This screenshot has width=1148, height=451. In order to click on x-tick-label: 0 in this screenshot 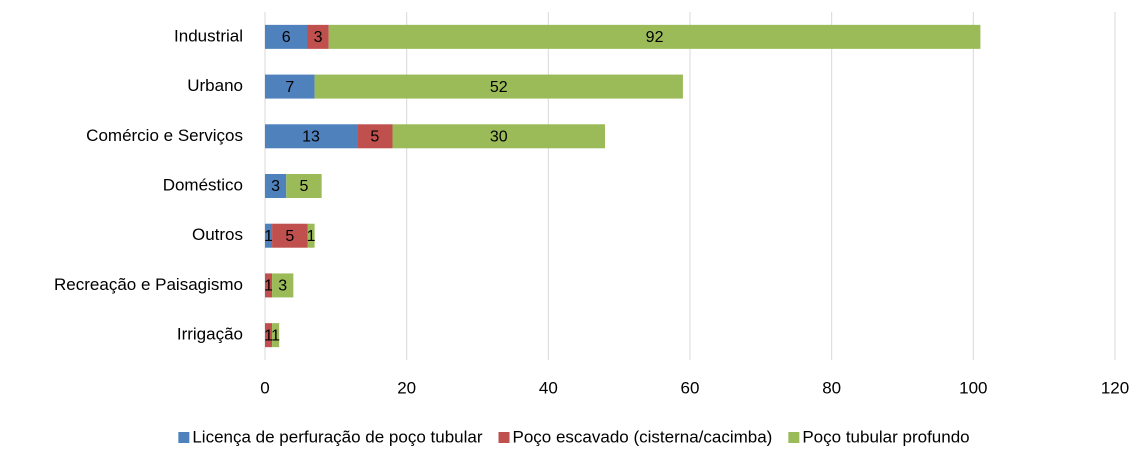, I will do `click(264, 387)`.